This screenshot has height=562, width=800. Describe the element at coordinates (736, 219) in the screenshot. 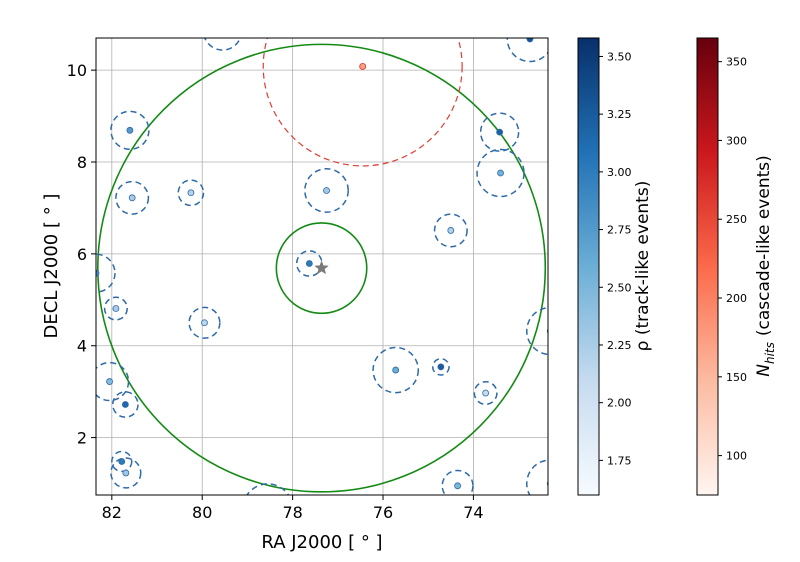

I see `colorbar-cascade-tick-label: 250` at that location.